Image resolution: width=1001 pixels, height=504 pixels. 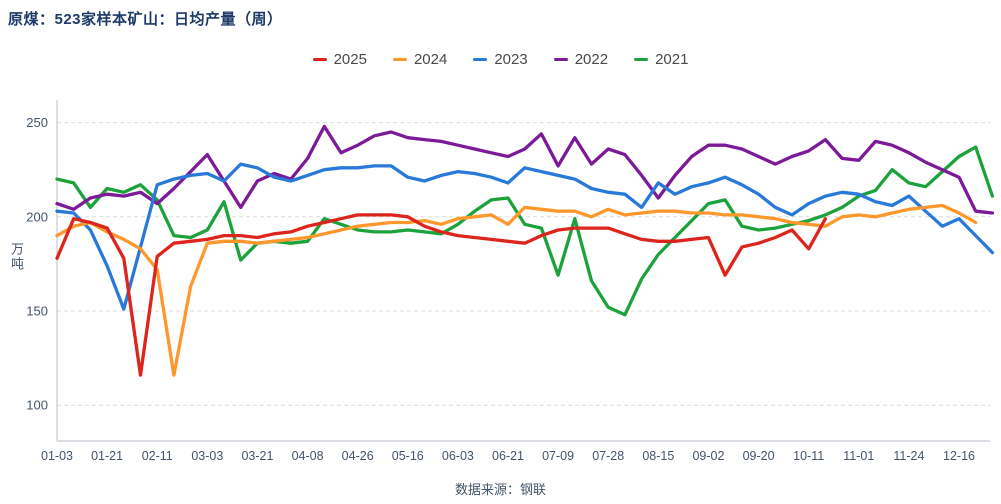 I want to click on x-tick-label-04-26: 04-26, so click(x=358, y=456).